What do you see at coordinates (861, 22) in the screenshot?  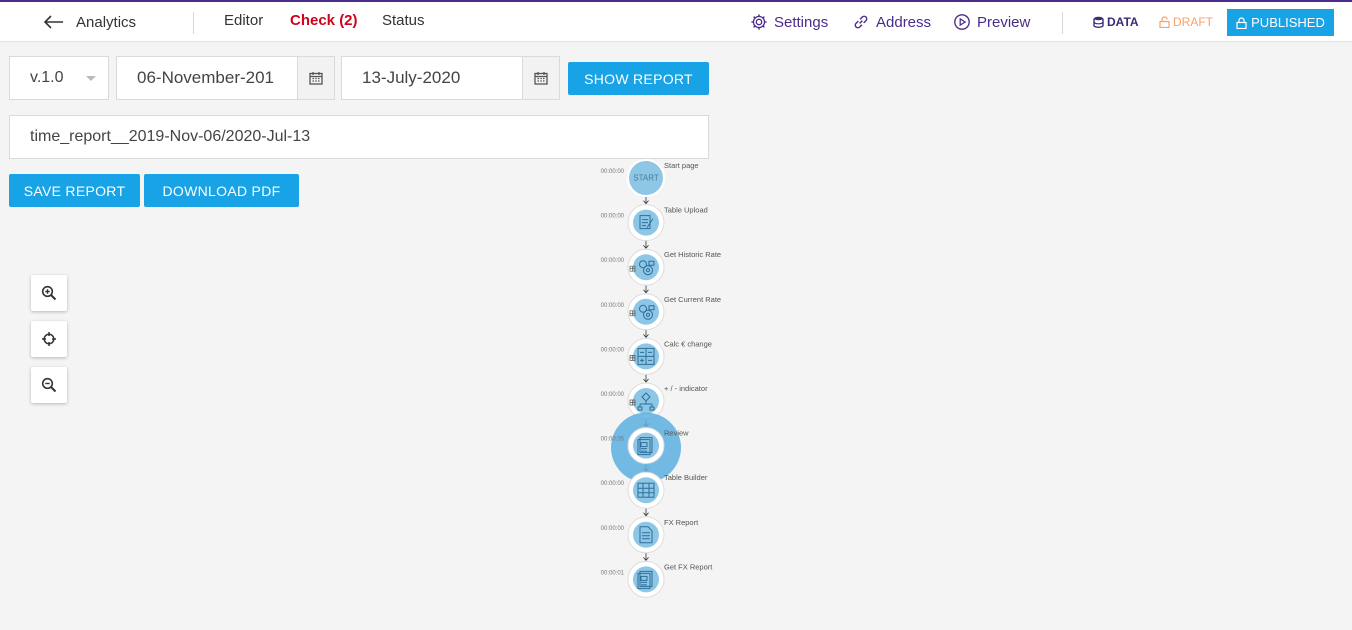 I see `link-icon` at bounding box center [861, 22].